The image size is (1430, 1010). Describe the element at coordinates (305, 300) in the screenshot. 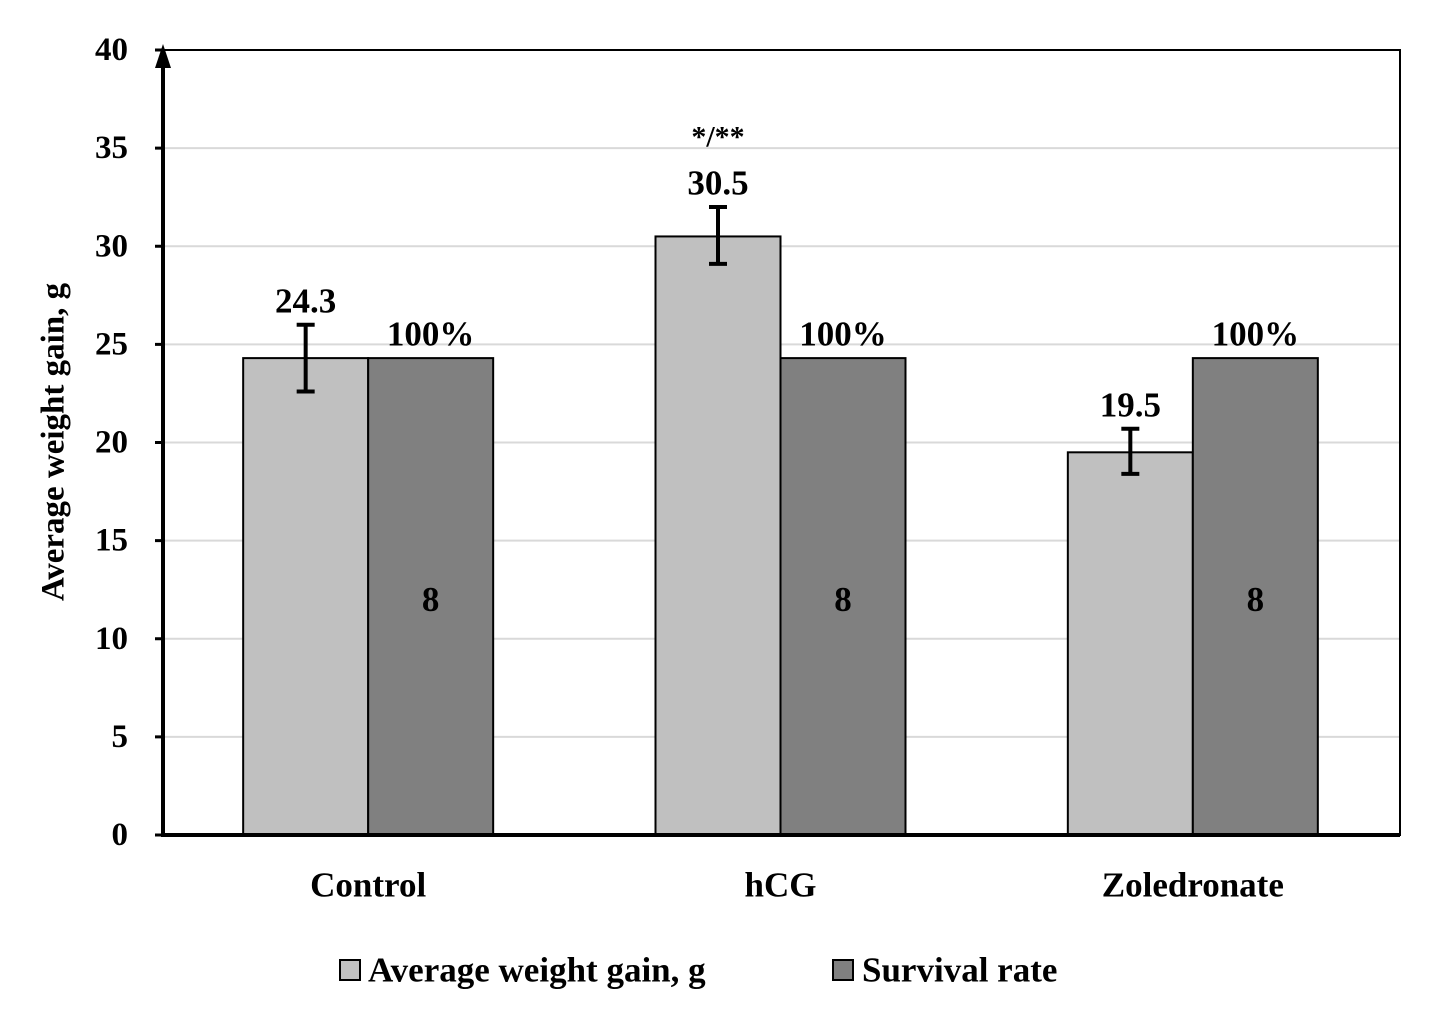

I see `data-label: 24.3` at that location.